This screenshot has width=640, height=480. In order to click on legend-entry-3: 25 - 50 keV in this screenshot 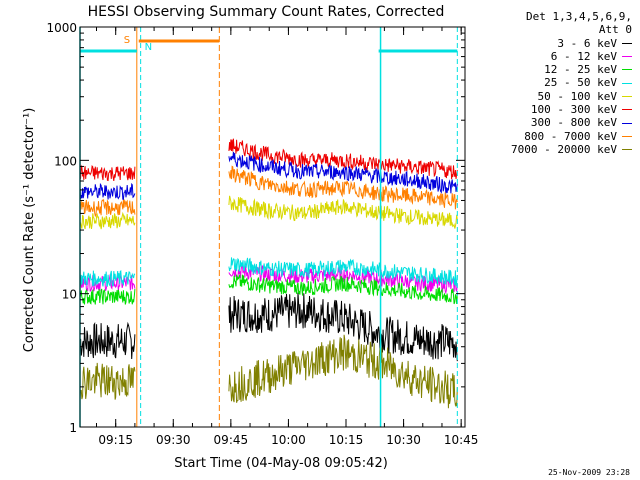, I will do `click(557, 82)`.